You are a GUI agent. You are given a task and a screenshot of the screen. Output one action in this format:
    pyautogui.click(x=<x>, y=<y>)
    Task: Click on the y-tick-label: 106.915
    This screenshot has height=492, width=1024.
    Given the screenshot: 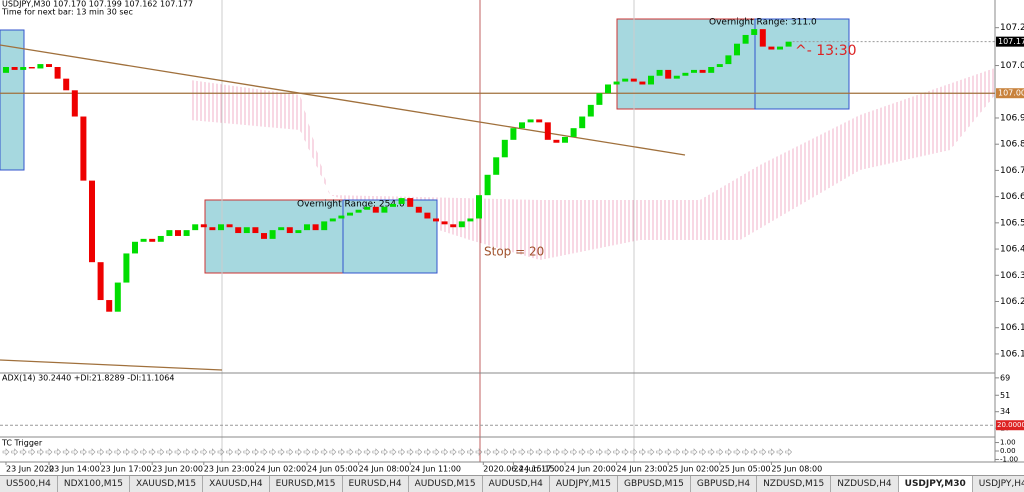 What is the action you would take?
    pyautogui.click(x=1012, y=118)
    